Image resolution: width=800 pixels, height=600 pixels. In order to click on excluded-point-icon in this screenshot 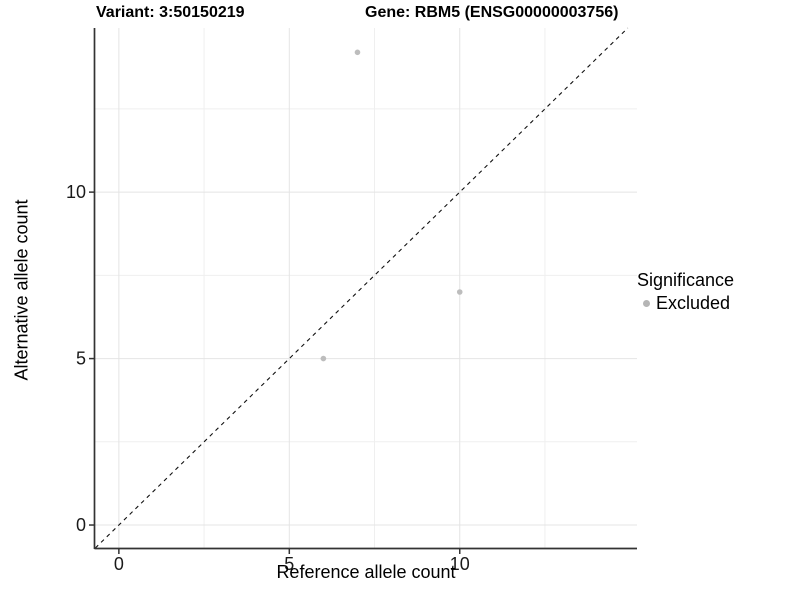, I will do `click(646, 303)`.